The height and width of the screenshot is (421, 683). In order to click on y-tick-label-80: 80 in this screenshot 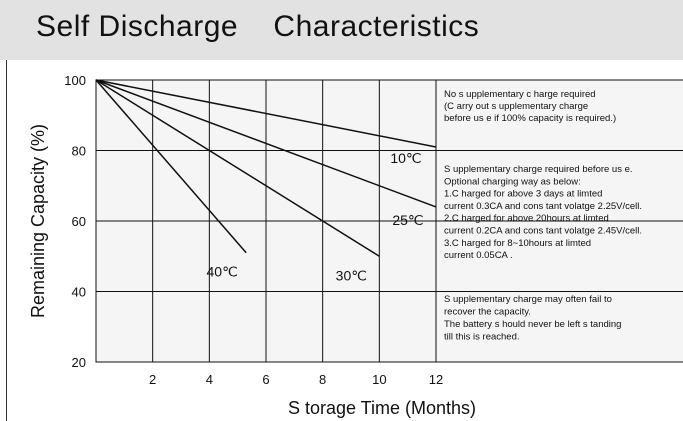, I will do `click(79, 151)`.